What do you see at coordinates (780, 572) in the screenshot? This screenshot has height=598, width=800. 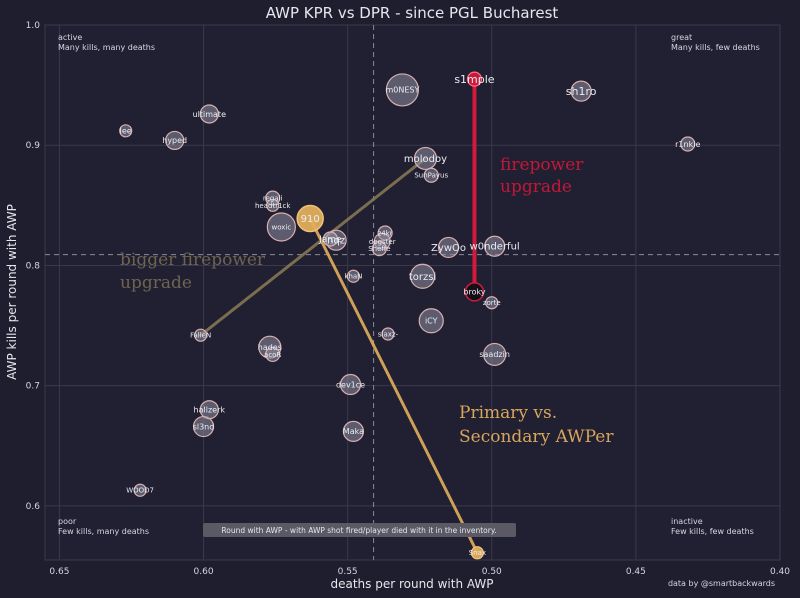 I see `x-tick-label-5: 0.40` at bounding box center [780, 572].